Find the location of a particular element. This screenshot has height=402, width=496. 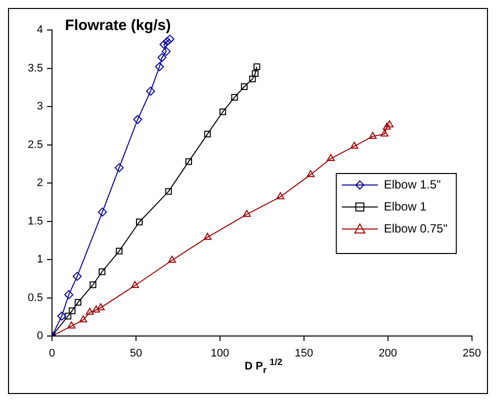

y-tick-label: 3.5 is located at coordinates (35, 68).